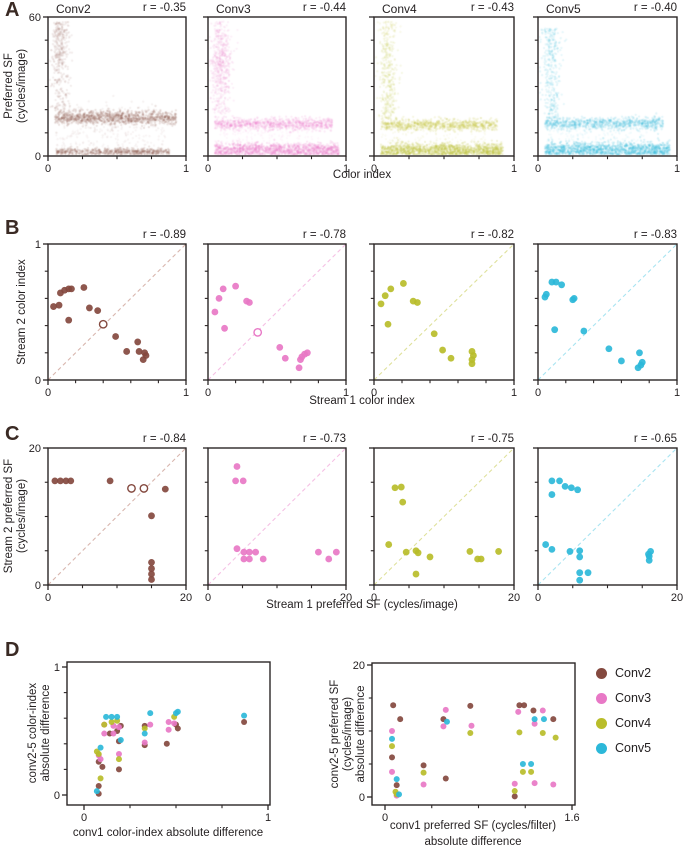 The width and height of the screenshot is (685, 861). What do you see at coordinates (35, 18) in the screenshot?
I see `y-tick-label: 60` at bounding box center [35, 18].